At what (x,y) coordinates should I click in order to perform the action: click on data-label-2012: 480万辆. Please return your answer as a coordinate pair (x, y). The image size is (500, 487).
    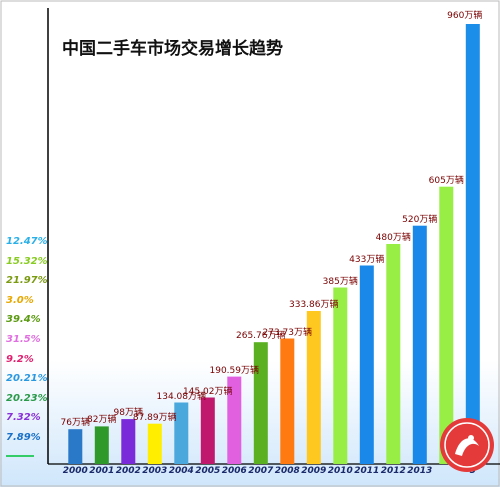
    Looking at the image, I should click on (393, 238).